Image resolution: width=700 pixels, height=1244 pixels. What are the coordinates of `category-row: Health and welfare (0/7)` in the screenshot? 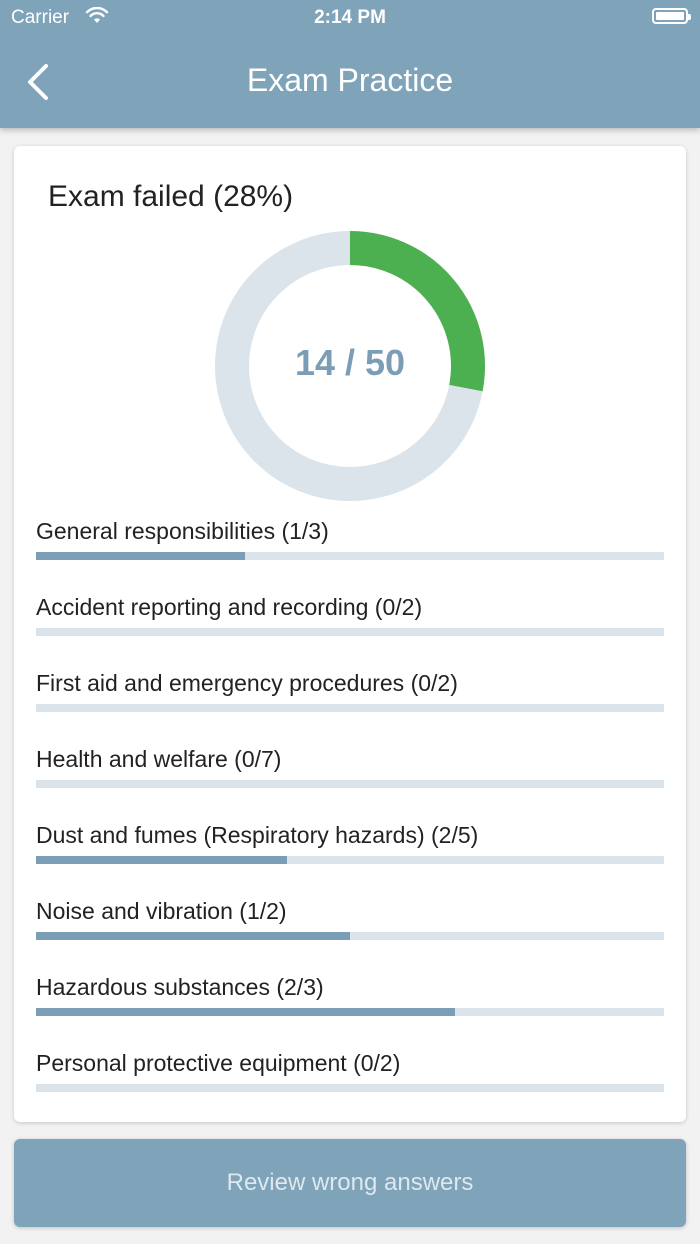 It's located at (350, 767).